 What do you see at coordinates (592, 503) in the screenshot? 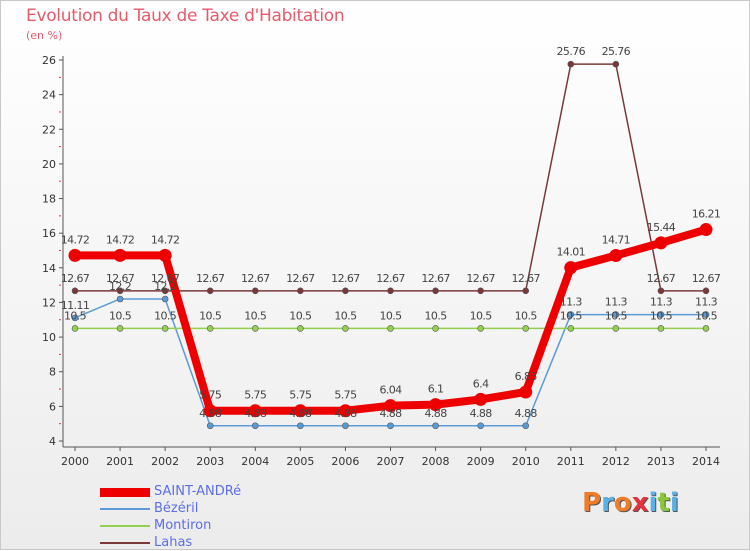
I see `logo-letter: P` at bounding box center [592, 503].